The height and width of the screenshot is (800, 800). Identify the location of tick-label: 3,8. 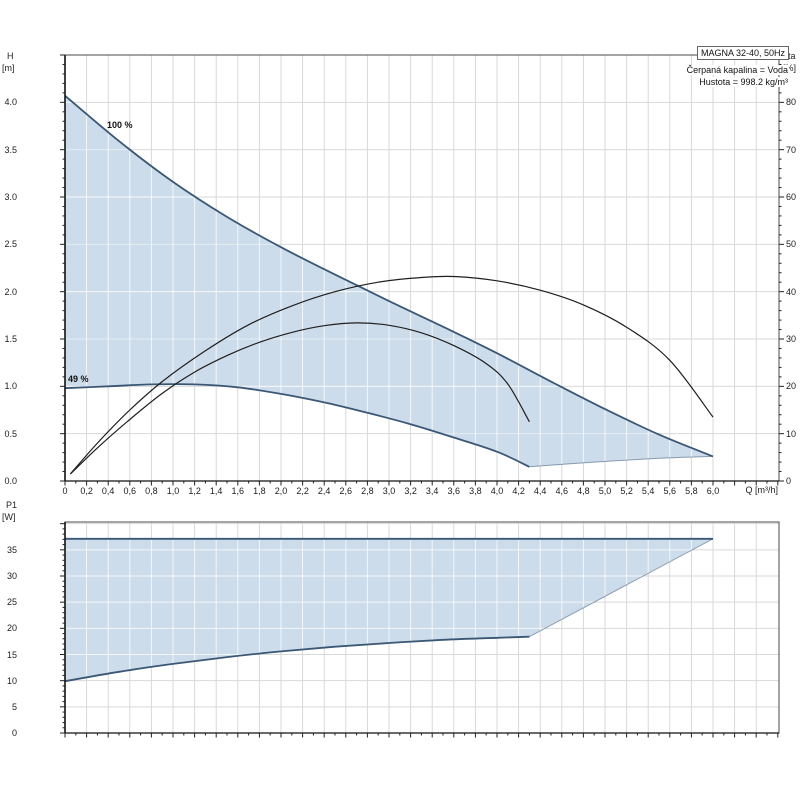
(475, 491).